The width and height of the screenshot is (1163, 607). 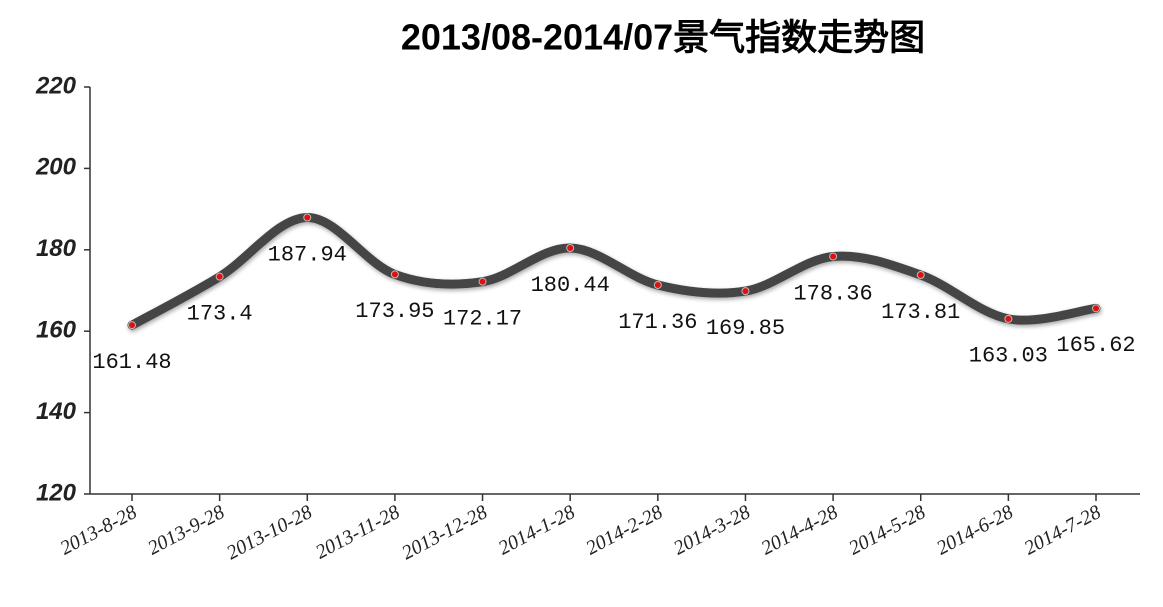 I want to click on data-label: 163.03, so click(x=1008, y=356).